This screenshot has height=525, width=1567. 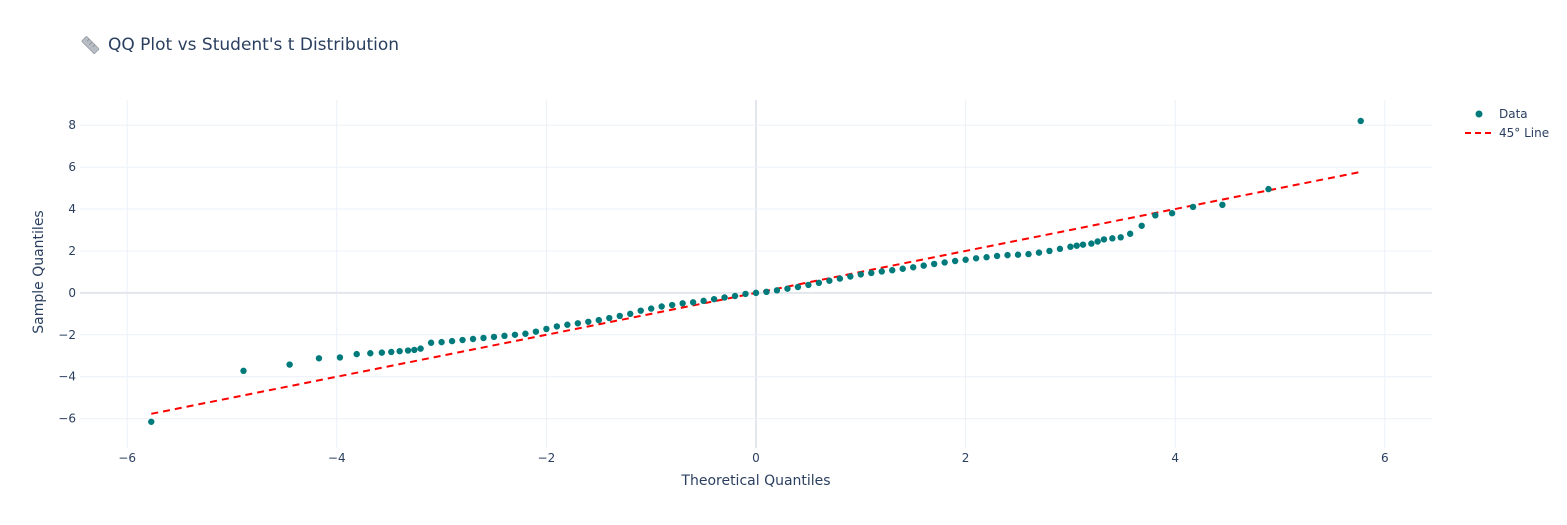 I want to click on y-tick-label: −2, so click(x=67, y=335).